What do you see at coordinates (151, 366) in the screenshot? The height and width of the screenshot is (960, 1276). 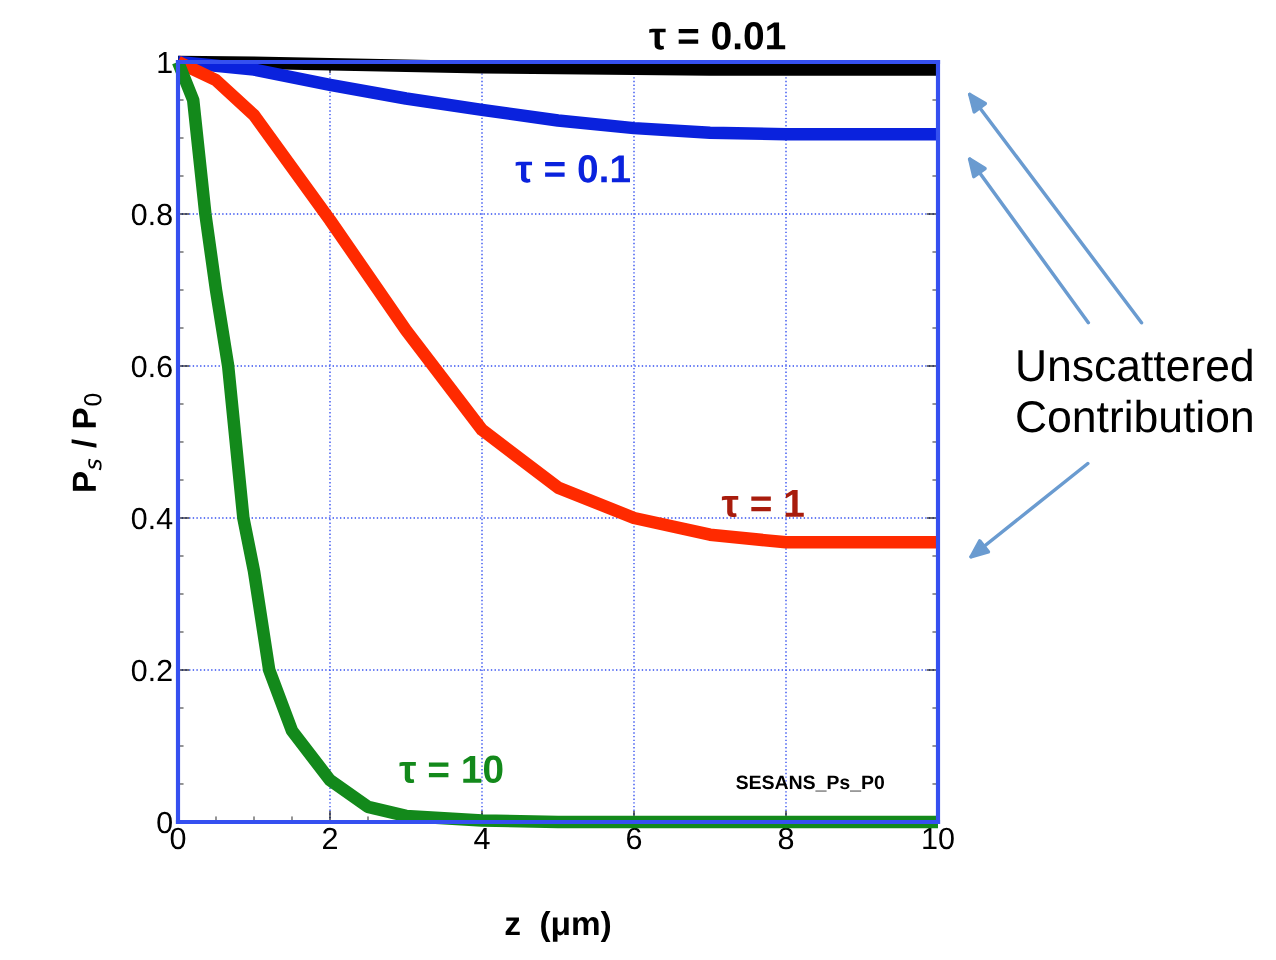 I see `y-tick-label: 0.6` at bounding box center [151, 366].